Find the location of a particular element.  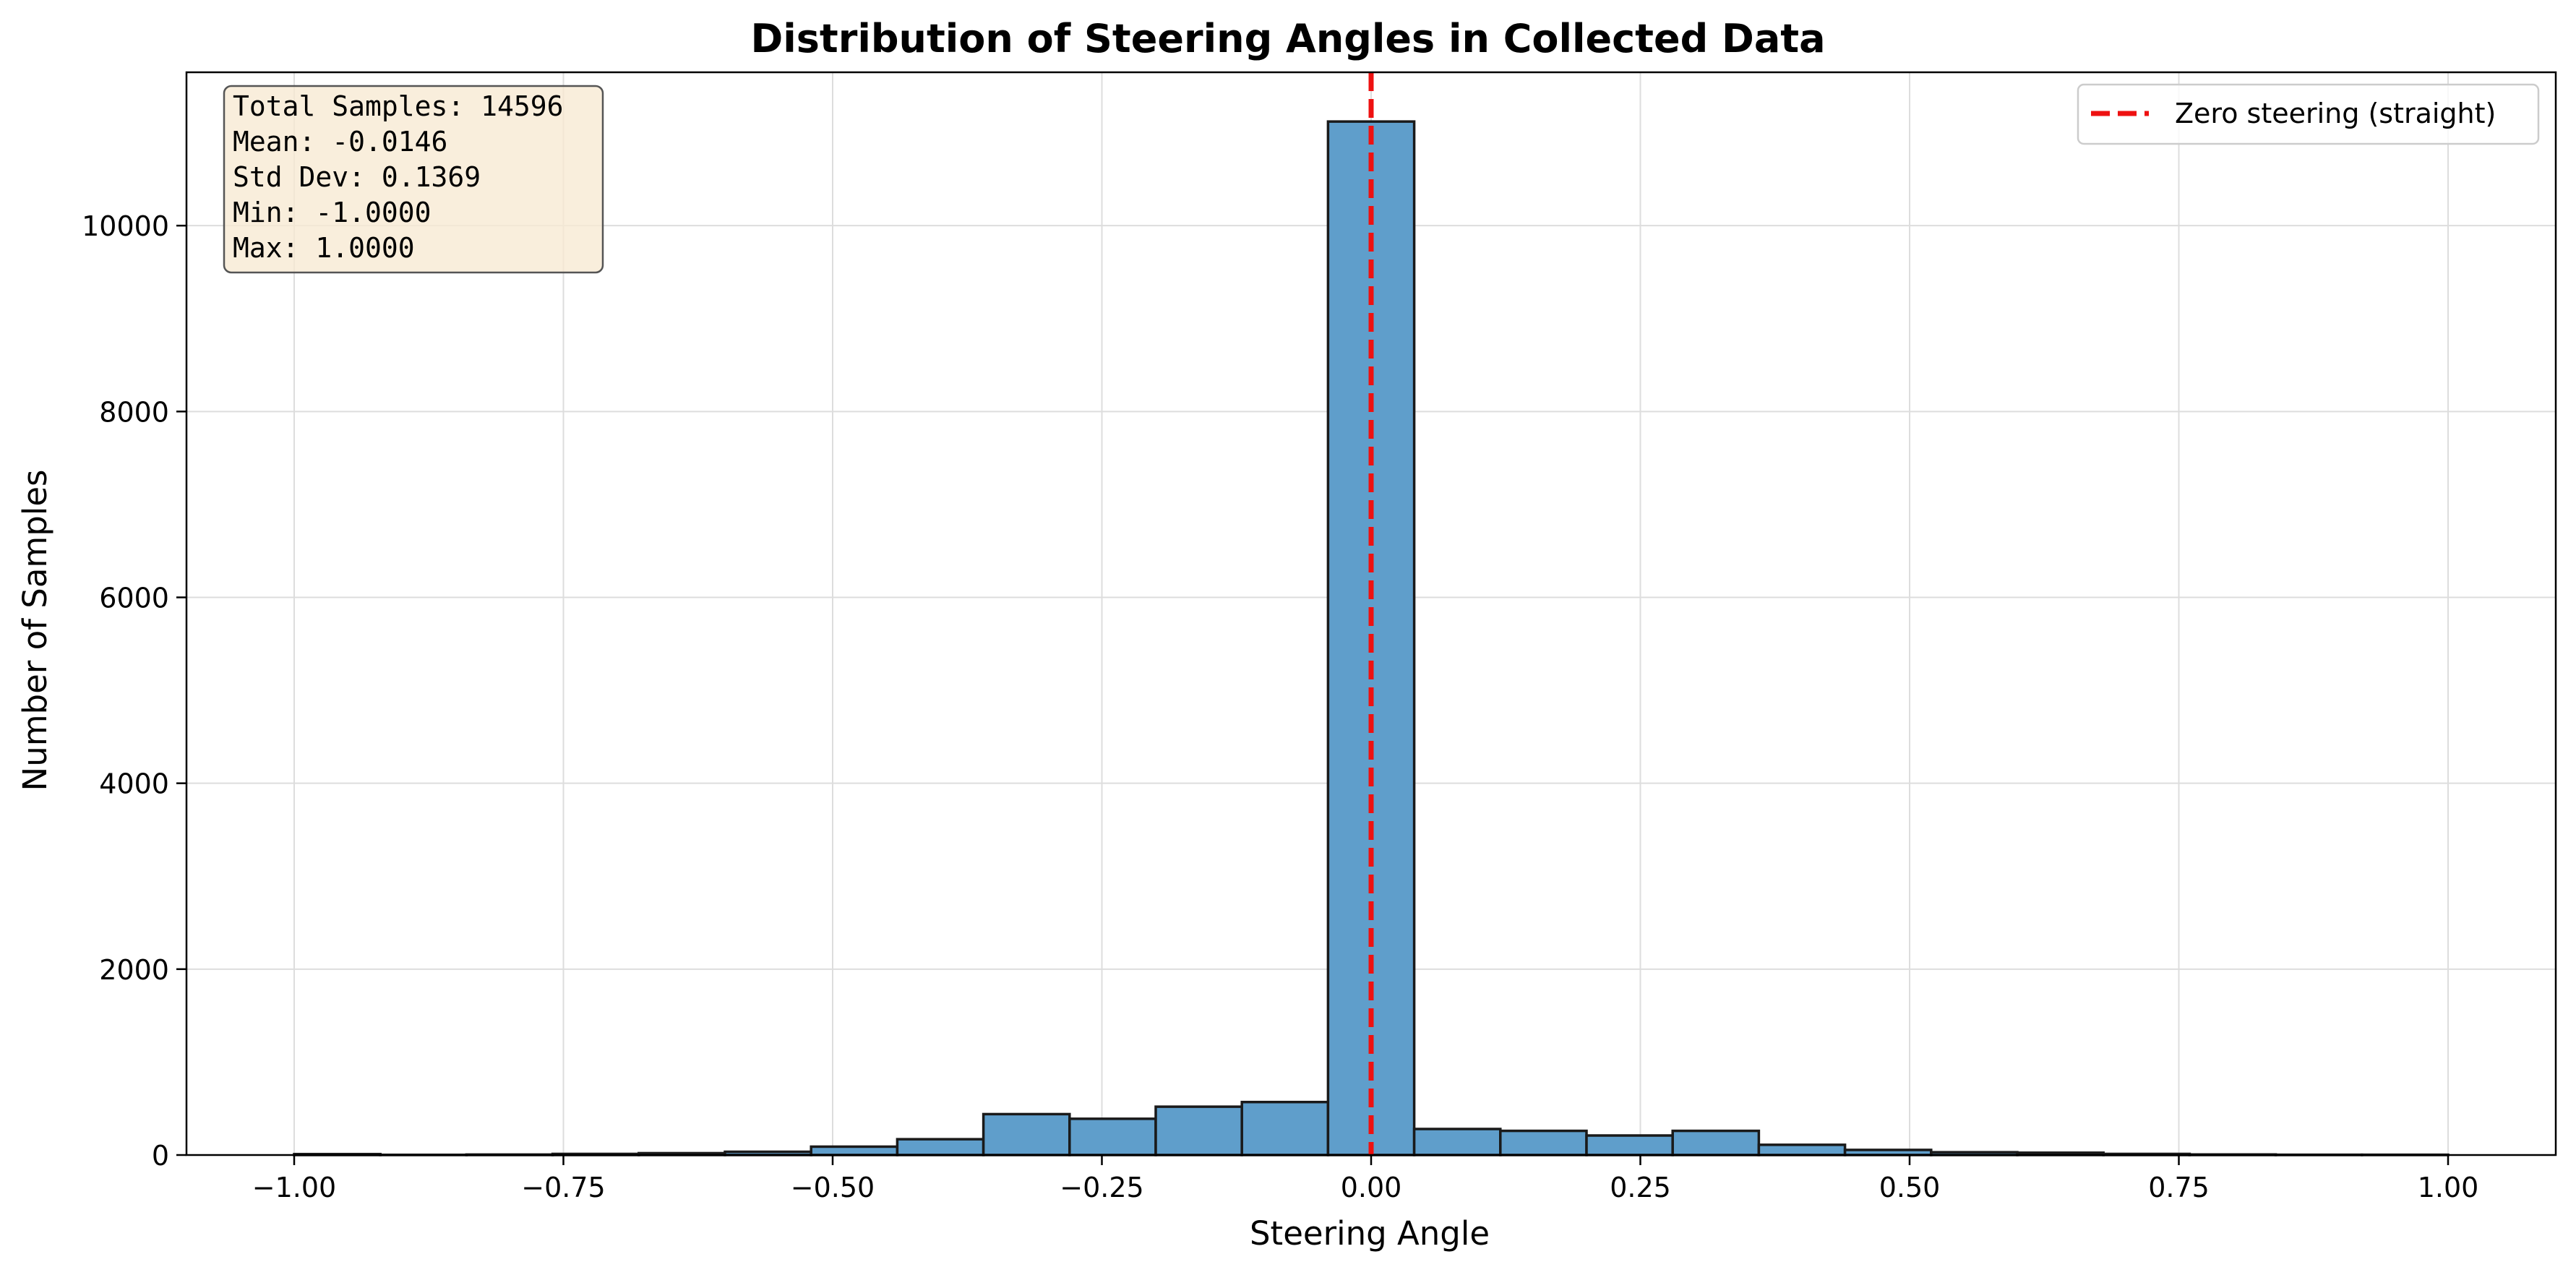

stats-mean: Mean: -0.0146 is located at coordinates (340, 142).